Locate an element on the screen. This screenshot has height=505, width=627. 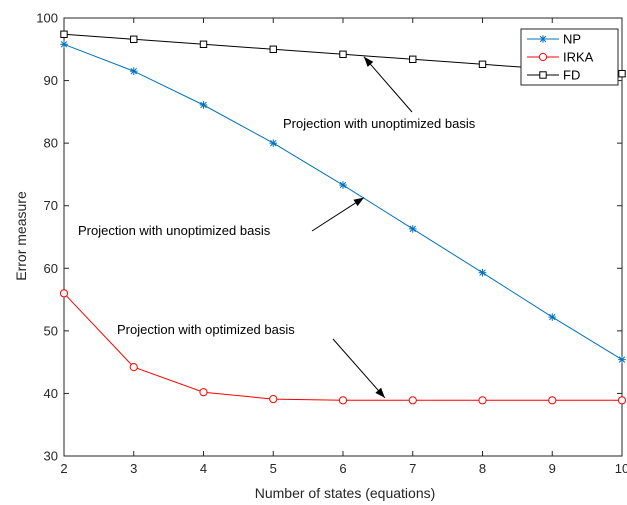
legend: NP IRKA FD is located at coordinates (569, 57).